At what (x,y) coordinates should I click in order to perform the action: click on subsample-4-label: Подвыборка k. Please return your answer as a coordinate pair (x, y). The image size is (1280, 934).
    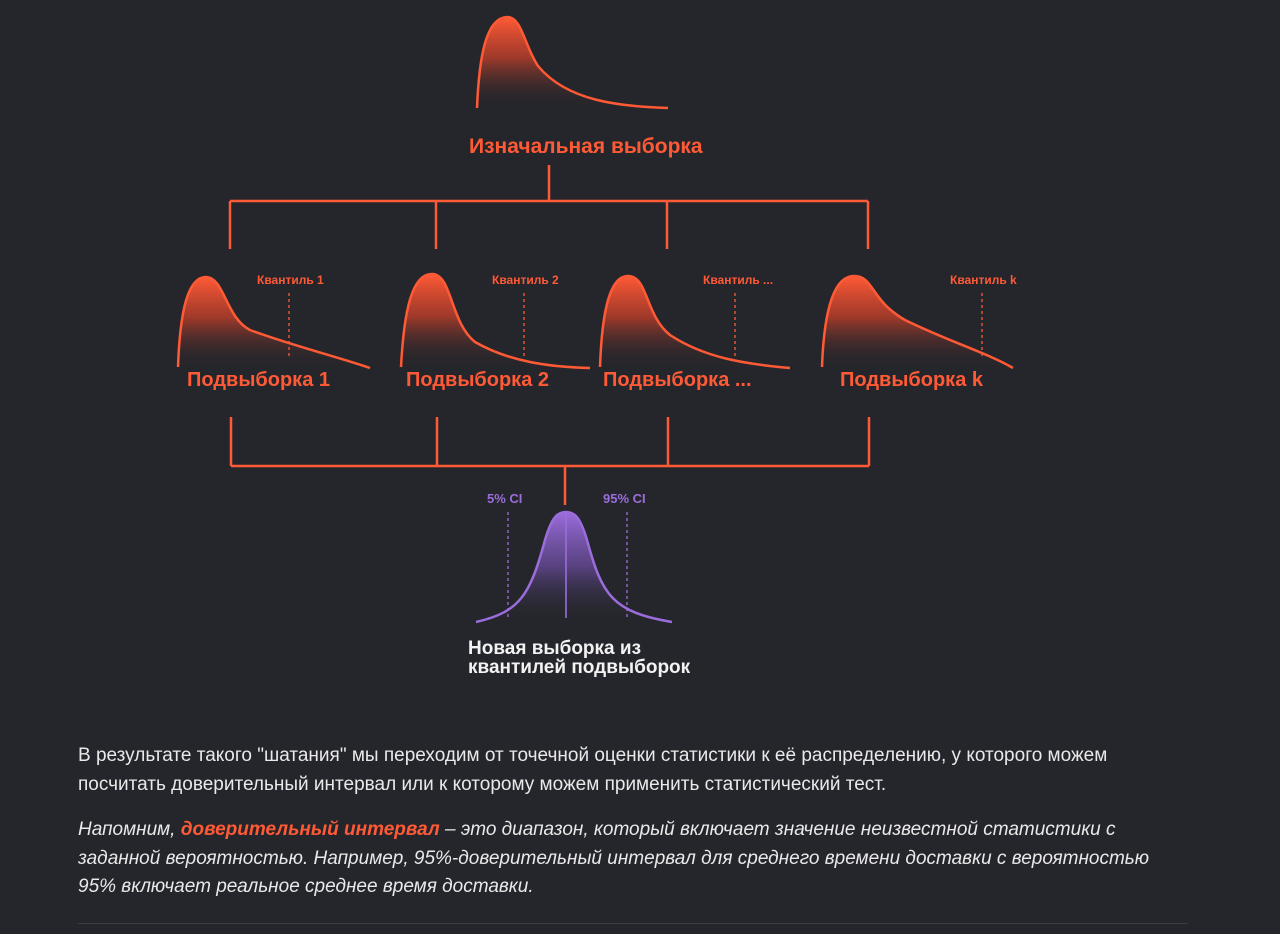
    Looking at the image, I should click on (912, 380).